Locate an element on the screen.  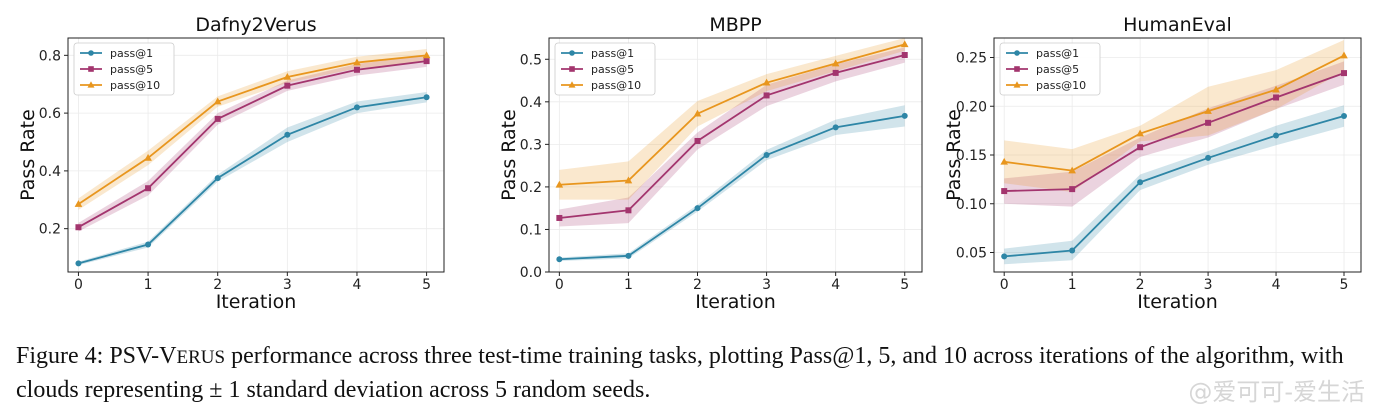
y-tick-label: 0.3 is located at coordinates (531, 145).